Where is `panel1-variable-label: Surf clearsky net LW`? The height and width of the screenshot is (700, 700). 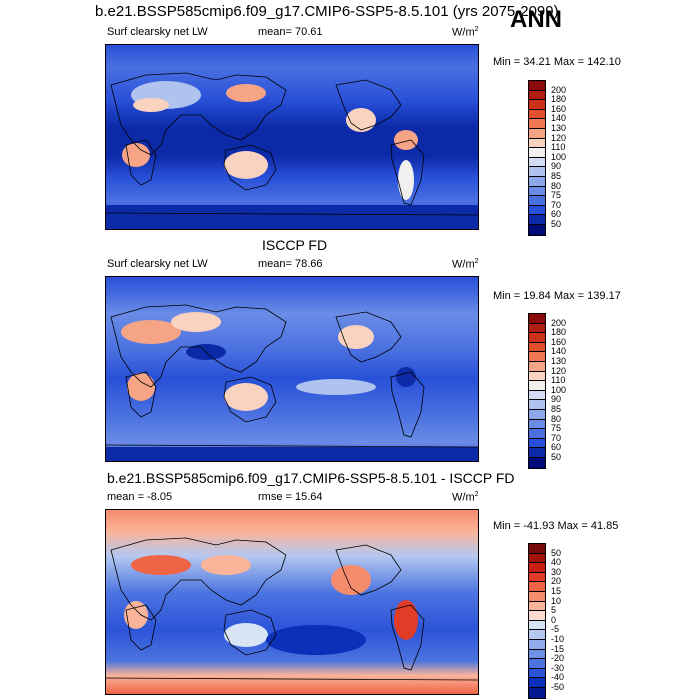
panel1-variable-label: Surf clearsky net LW is located at coordinates (157, 32).